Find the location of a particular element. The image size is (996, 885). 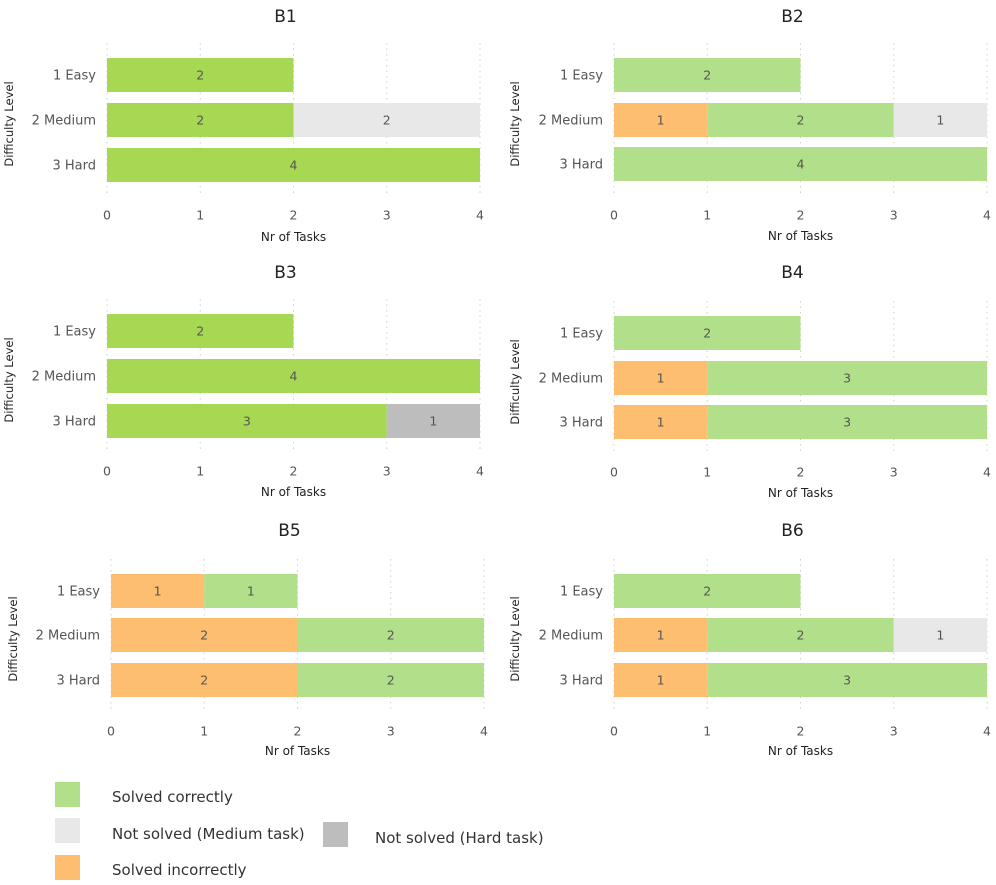

data-label-solved-correctly-2-medium: 4 is located at coordinates (294, 376).